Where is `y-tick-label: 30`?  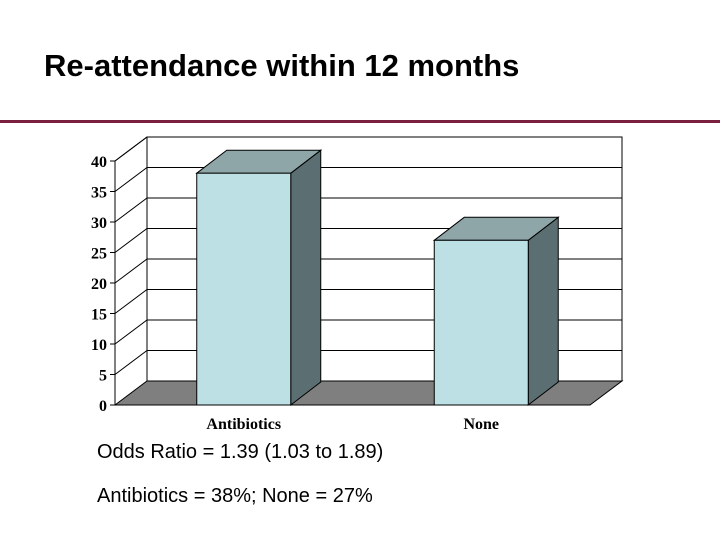
y-tick-label: 30 is located at coordinates (99, 223).